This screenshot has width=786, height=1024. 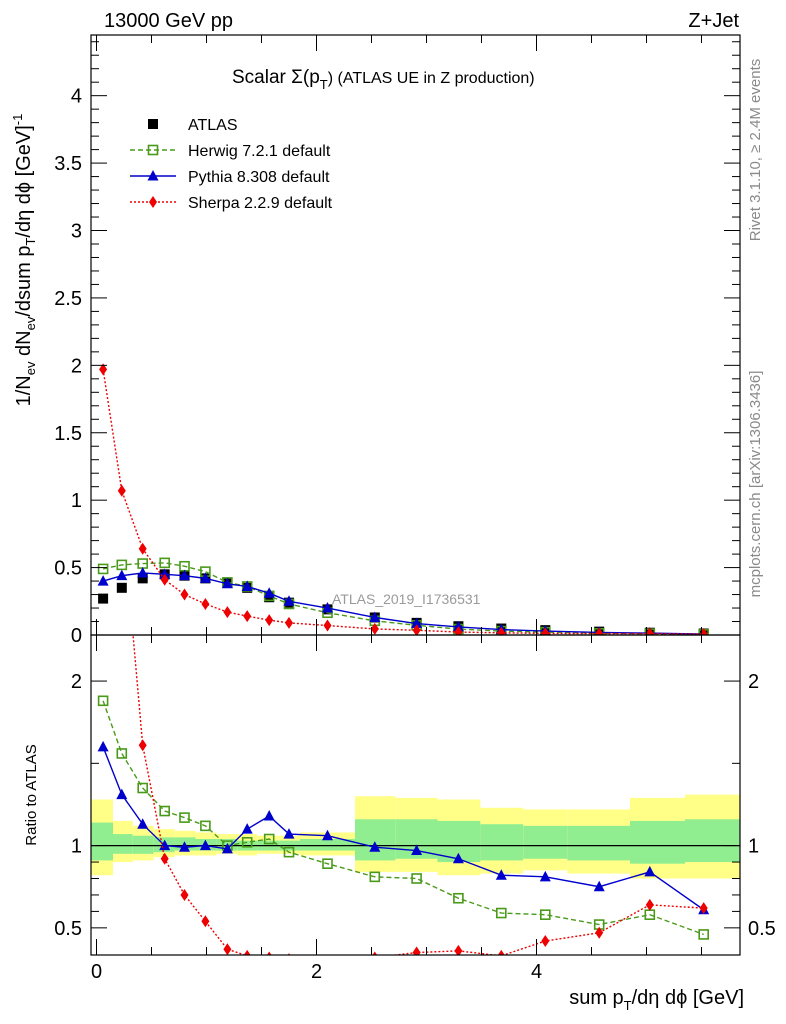 I want to click on ratio-series-pythia-8-308-default, so click(x=403, y=827).